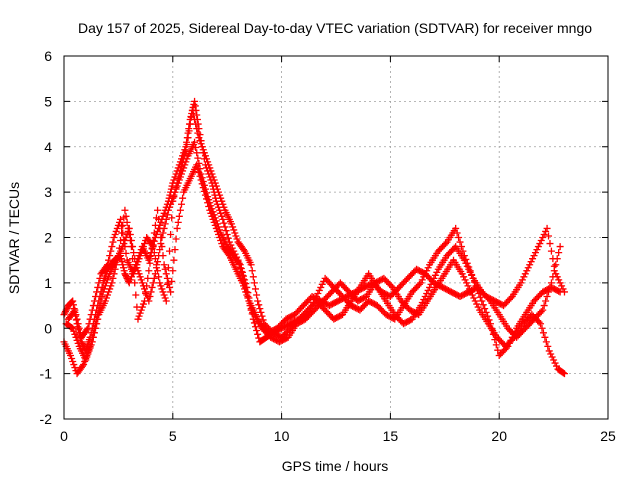  Describe the element at coordinates (499, 436) in the screenshot. I see `x-tick-label: 20` at that location.